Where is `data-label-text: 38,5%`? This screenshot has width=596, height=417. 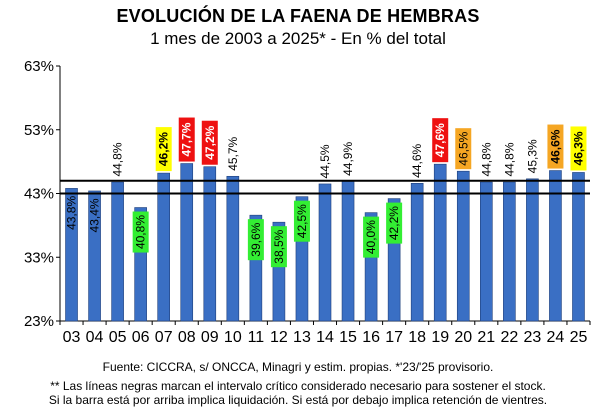 data-label-text: 38,5% is located at coordinates (279, 246).